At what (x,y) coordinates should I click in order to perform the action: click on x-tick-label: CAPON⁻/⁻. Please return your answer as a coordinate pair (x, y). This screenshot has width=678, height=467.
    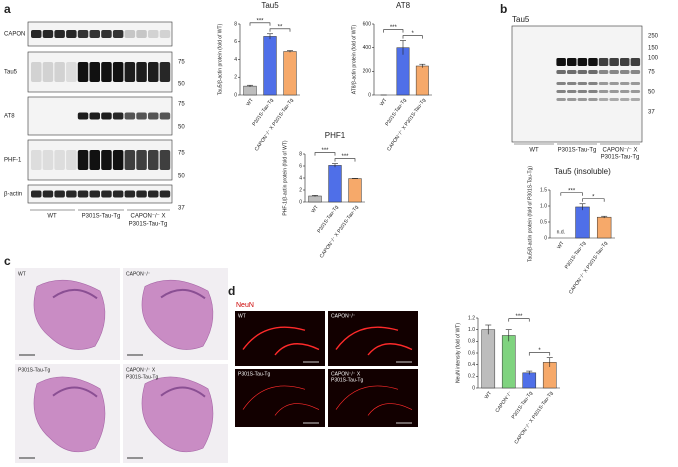
    Looking at the image, I should click on (504, 402).